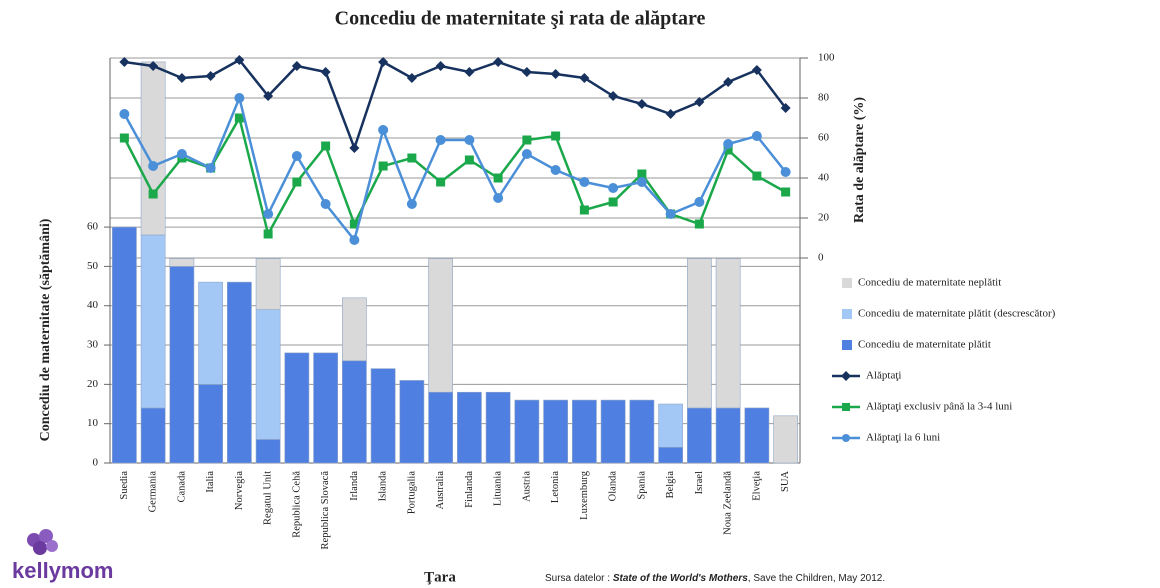  I want to click on x-tick-label: Germania, so click(153, 492).